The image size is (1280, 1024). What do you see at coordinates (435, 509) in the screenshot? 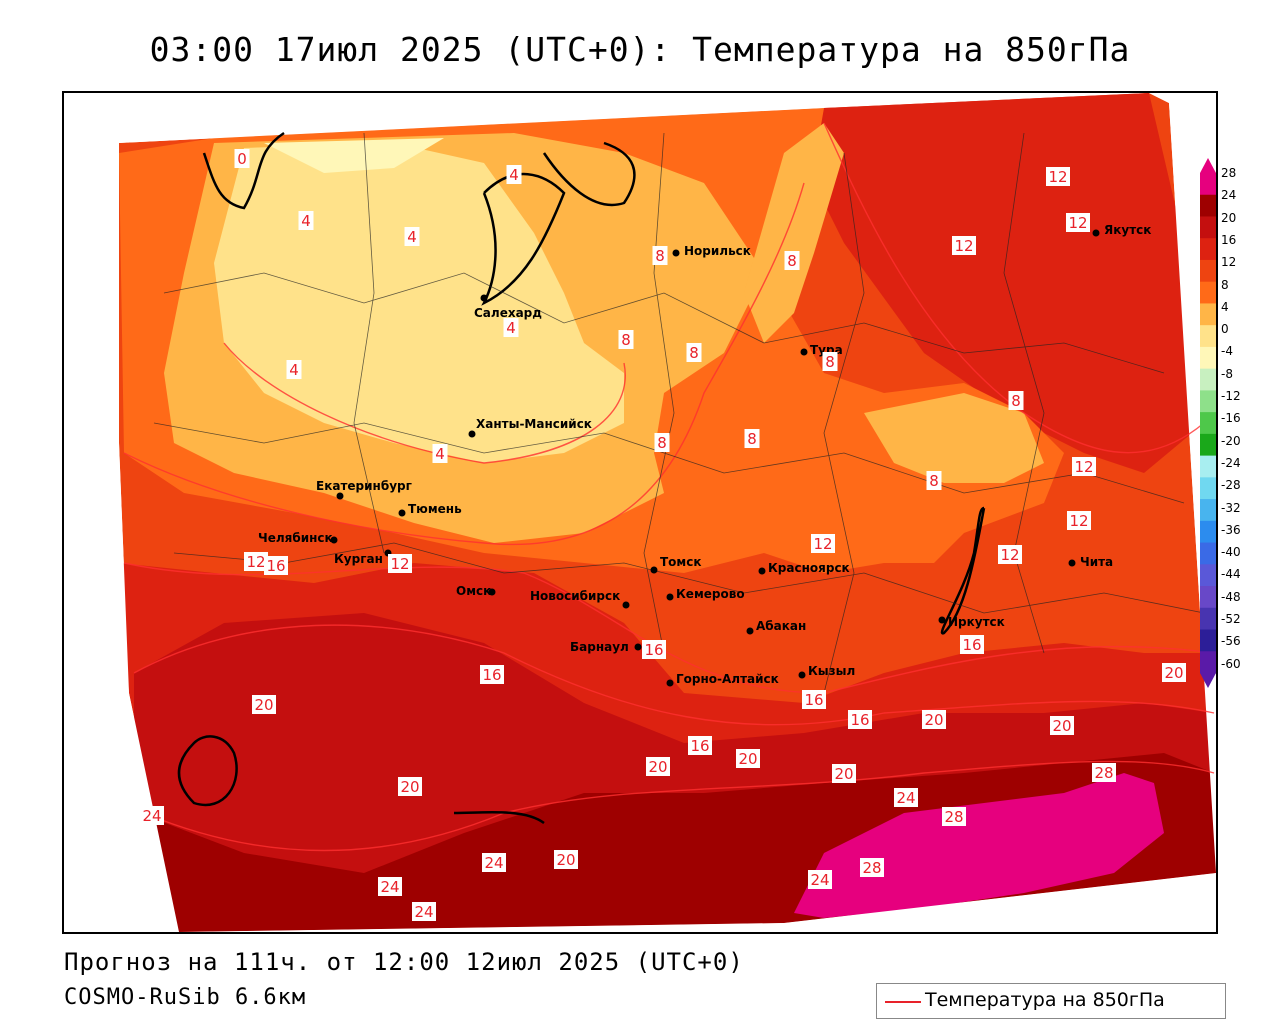
I see `city-tyumen: Тюмень` at bounding box center [435, 509].